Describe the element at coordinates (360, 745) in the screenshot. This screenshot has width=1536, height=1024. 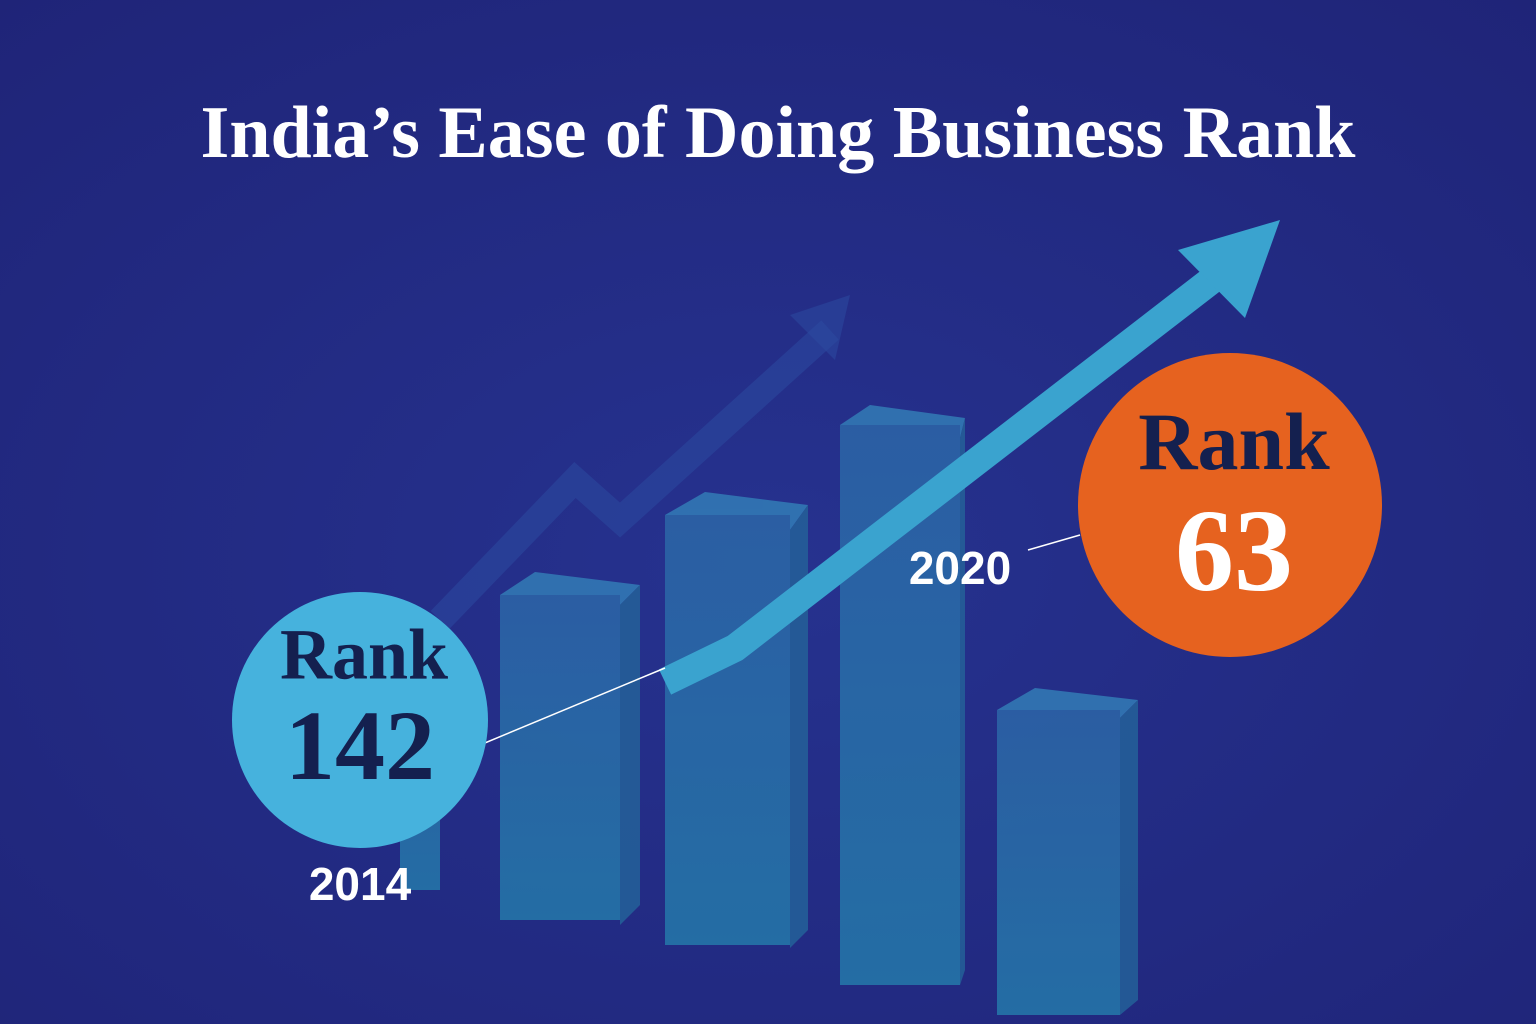
I see `rank-value: 142` at that location.